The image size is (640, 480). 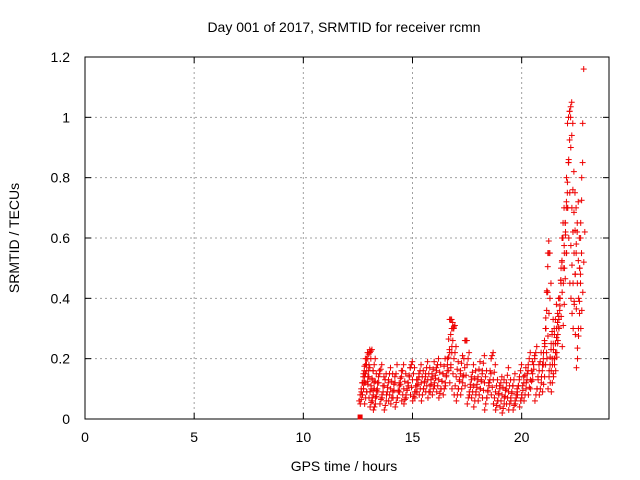 I want to click on x-tick-label: 0, so click(x=85, y=437).